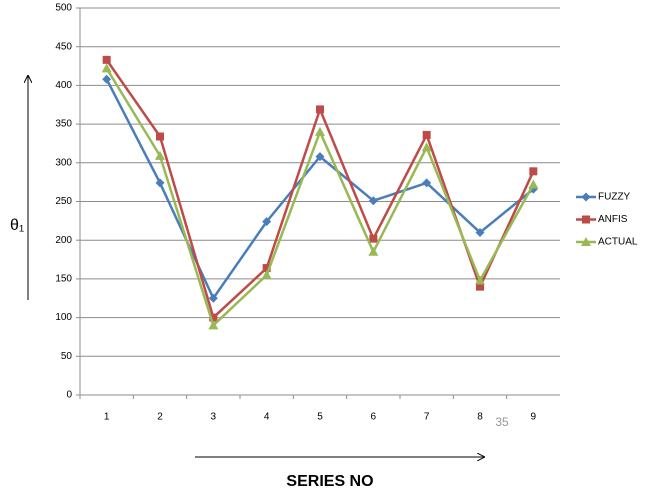 Image resolution: width=650 pixels, height=496 pixels. I want to click on x-tick-label: 1, so click(107, 417).